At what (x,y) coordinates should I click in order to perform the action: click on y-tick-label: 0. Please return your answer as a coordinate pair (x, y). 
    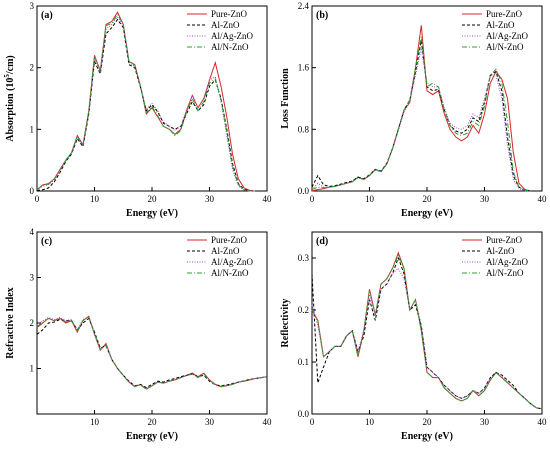
    Looking at the image, I should click on (32, 191).